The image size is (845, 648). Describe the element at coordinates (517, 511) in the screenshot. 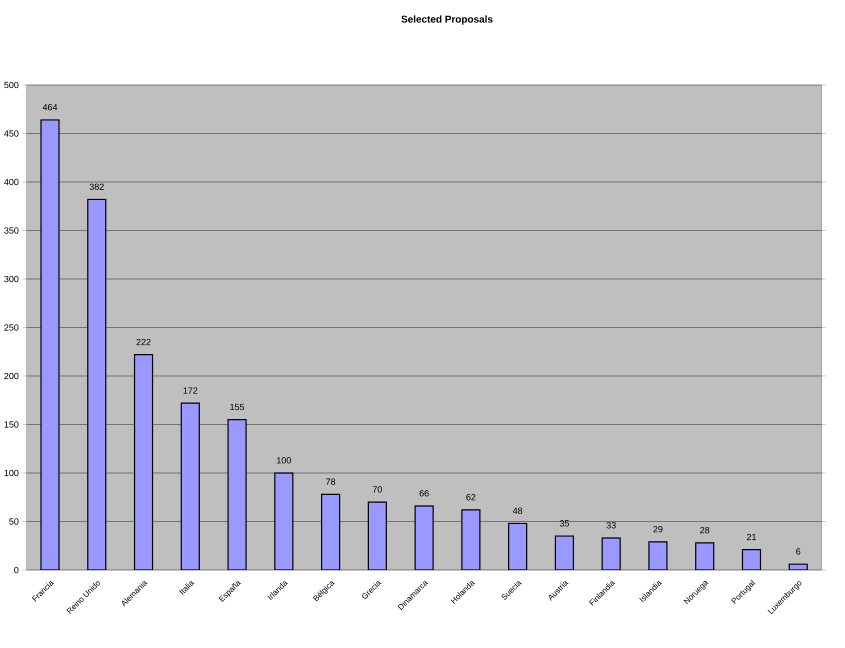

I see `data-label: 48` at that location.